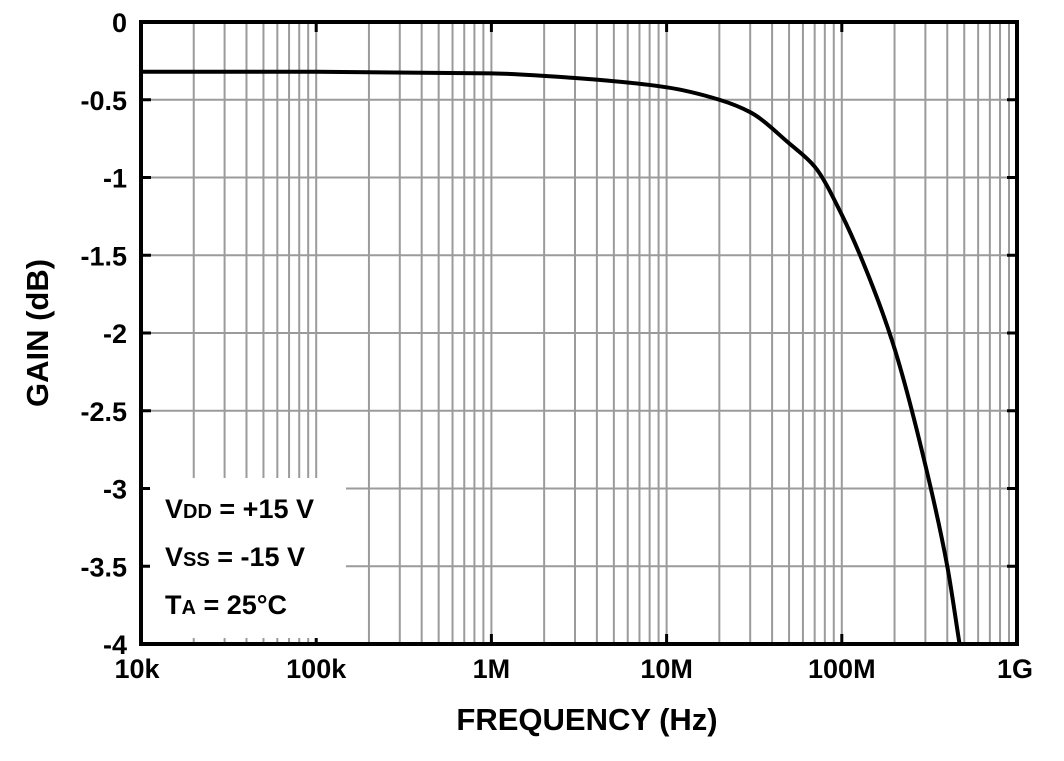 Image resolution: width=1064 pixels, height=761 pixels. What do you see at coordinates (666, 669) in the screenshot?
I see `x-tick-label: 10M` at bounding box center [666, 669].